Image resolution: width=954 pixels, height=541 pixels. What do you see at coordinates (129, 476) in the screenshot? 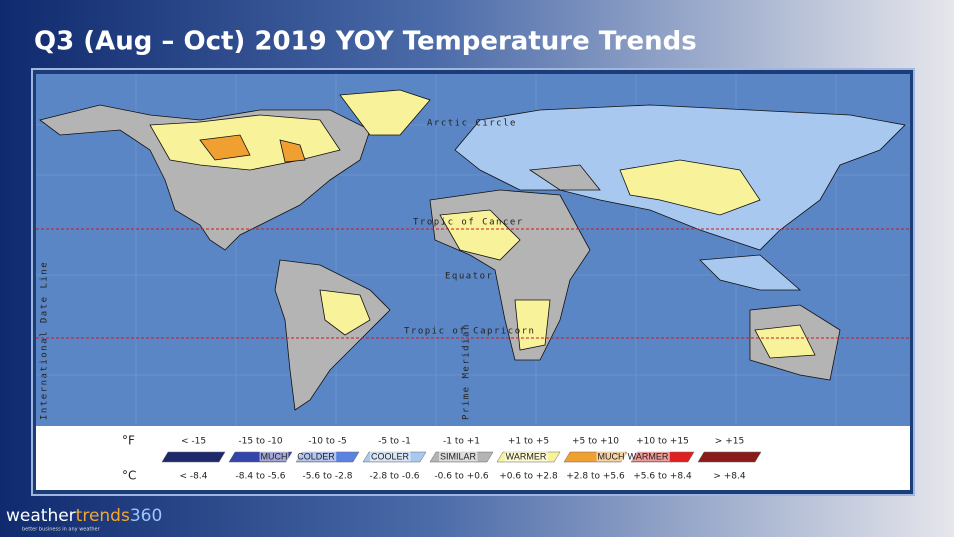
I see `legend-unit: °C` at bounding box center [129, 476].